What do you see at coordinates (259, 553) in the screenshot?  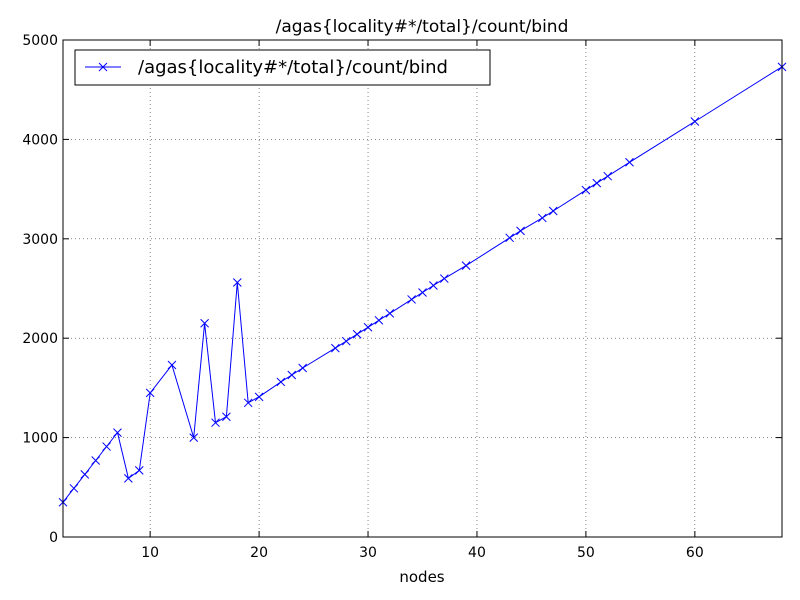 I see `x-tick-label: 20` at bounding box center [259, 553].